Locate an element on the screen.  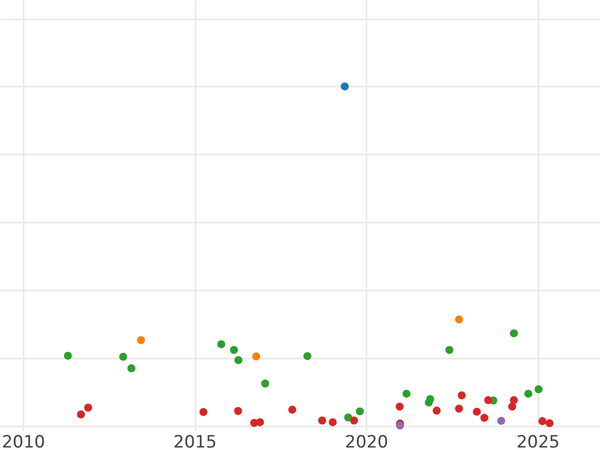
x-tick-label: 2025 is located at coordinates (538, 441).